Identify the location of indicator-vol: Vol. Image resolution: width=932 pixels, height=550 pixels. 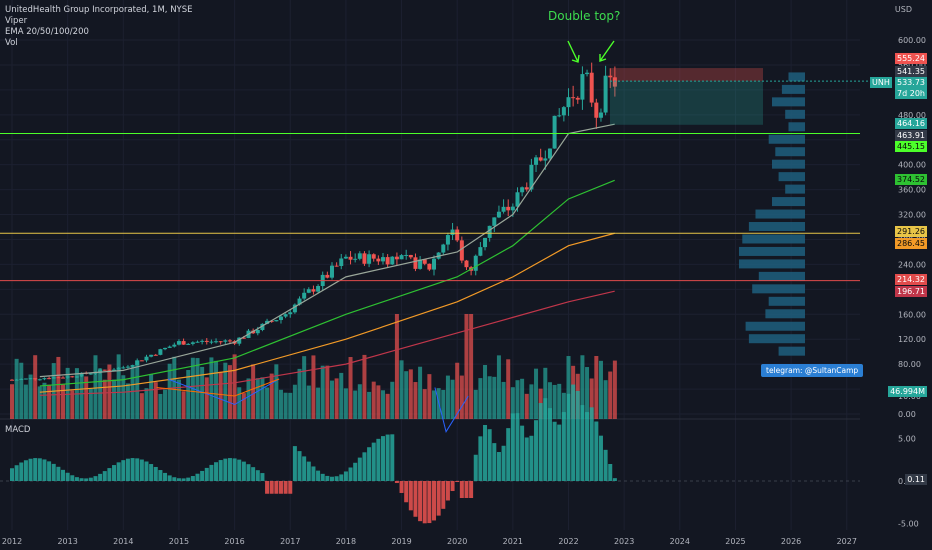
(11, 43).